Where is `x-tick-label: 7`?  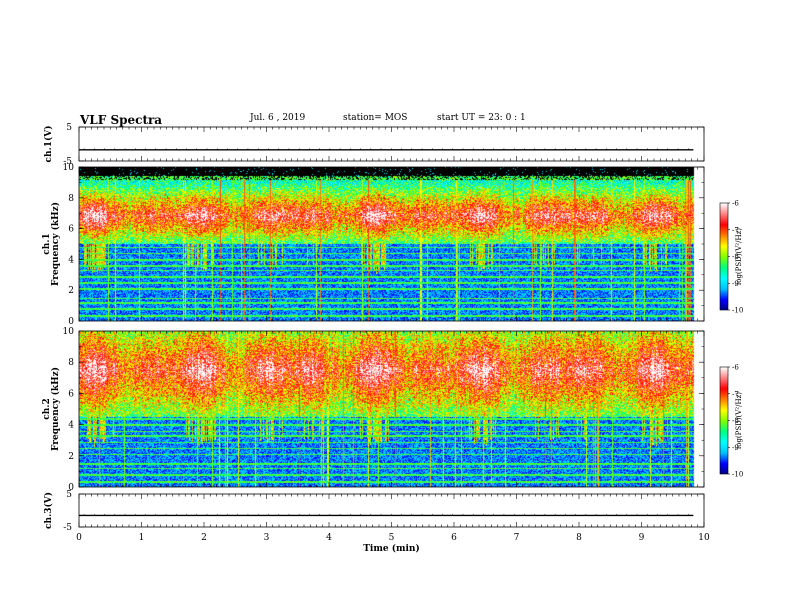 x-tick-label: 7 is located at coordinates (517, 538).